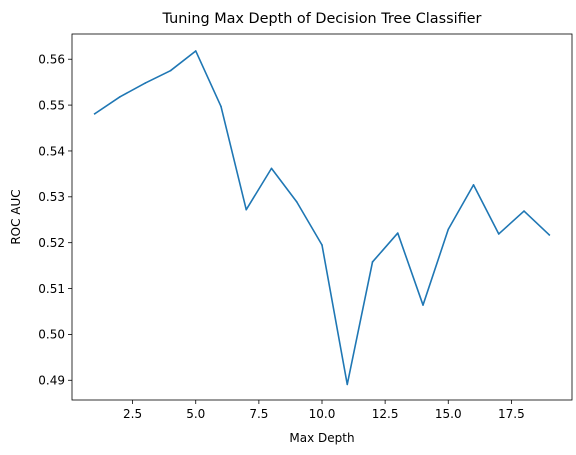 This screenshot has width=576, height=455. I want to click on y-tick-label: 0.52, so click(51, 243).